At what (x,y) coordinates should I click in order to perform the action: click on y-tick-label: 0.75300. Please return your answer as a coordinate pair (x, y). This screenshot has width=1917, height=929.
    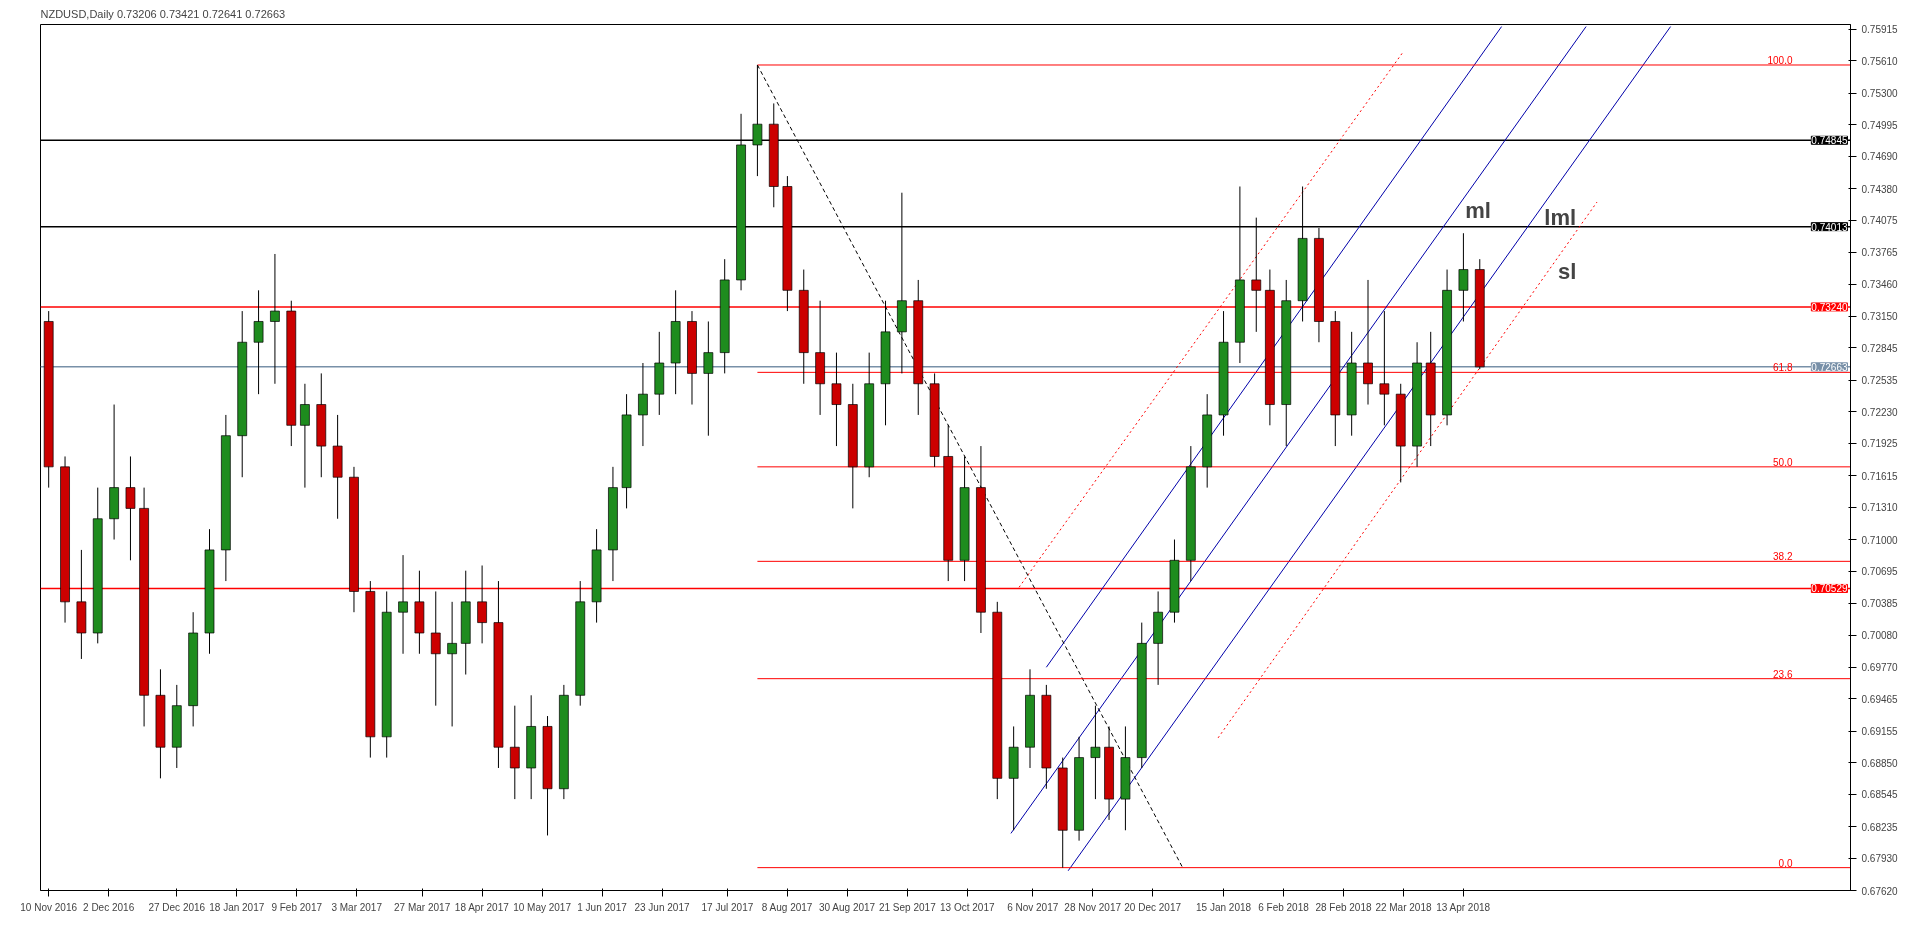
    Looking at the image, I should click on (1880, 94).